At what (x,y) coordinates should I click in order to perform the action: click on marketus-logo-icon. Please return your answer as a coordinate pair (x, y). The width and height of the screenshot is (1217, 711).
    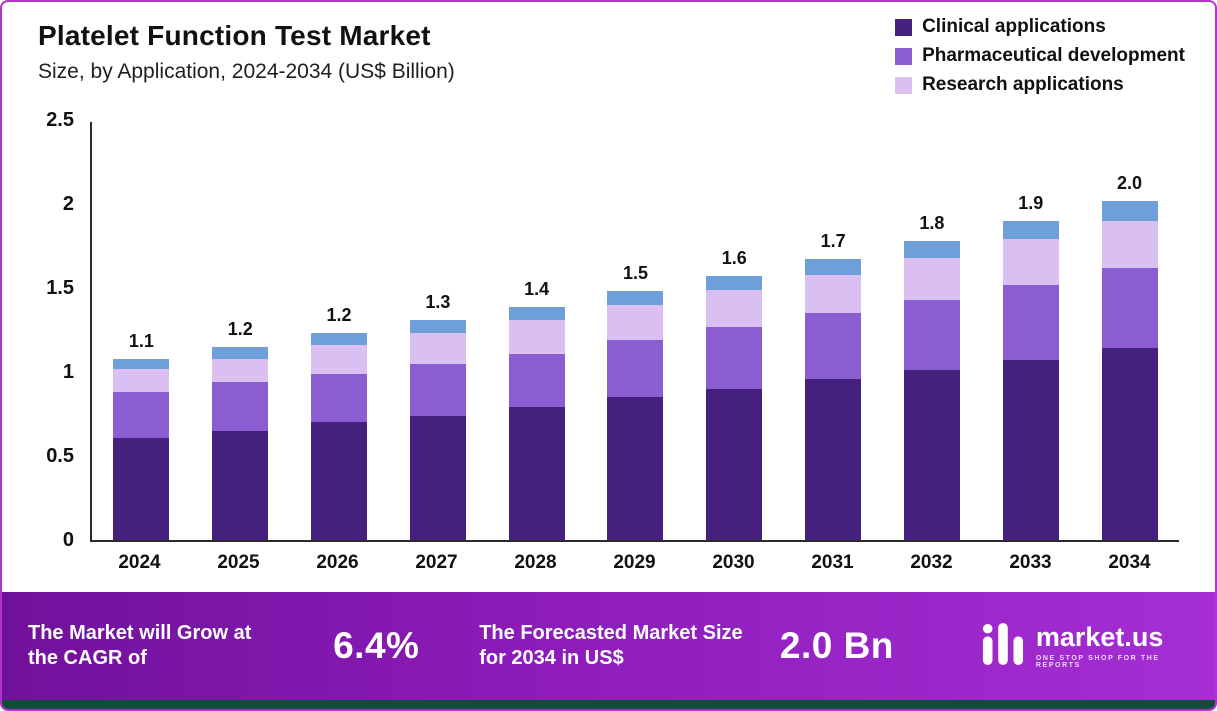
    Looking at the image, I should click on (1003, 646).